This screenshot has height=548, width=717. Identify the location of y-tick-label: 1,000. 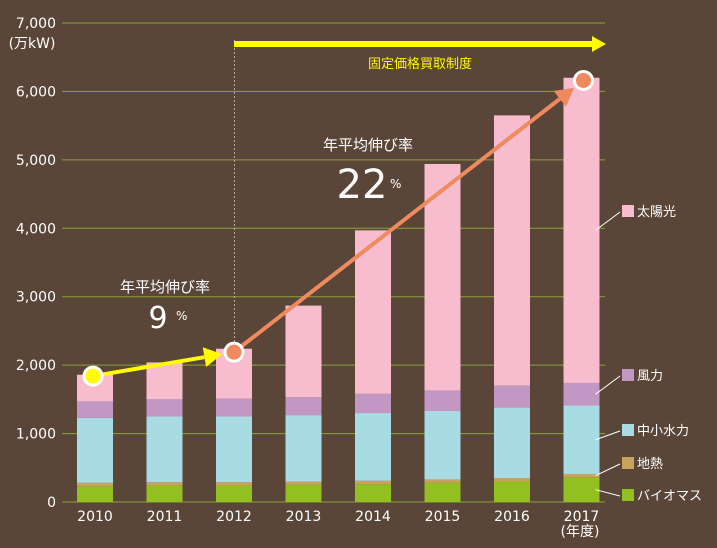
(36, 435).